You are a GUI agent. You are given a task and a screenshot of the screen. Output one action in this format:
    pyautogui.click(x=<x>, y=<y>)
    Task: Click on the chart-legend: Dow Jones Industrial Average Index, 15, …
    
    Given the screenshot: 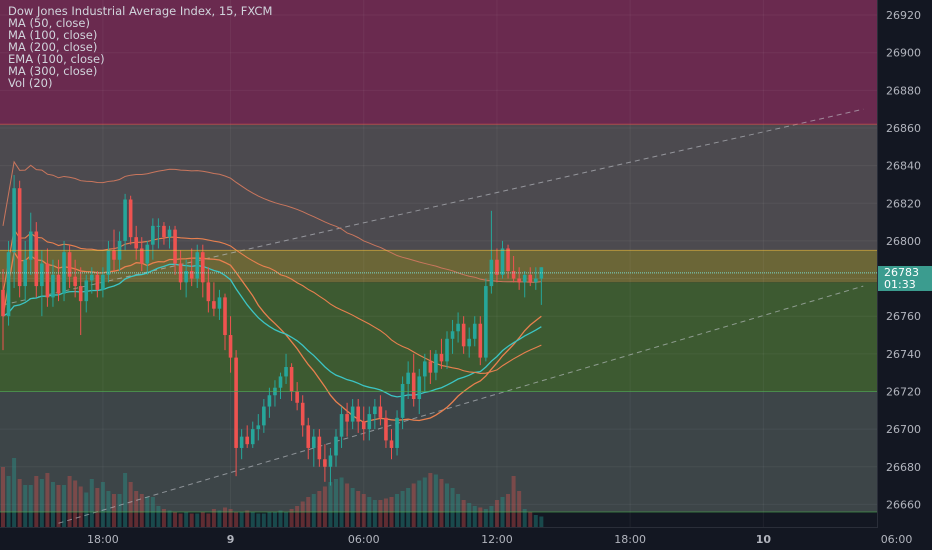 What is the action you would take?
    pyautogui.click(x=140, y=47)
    